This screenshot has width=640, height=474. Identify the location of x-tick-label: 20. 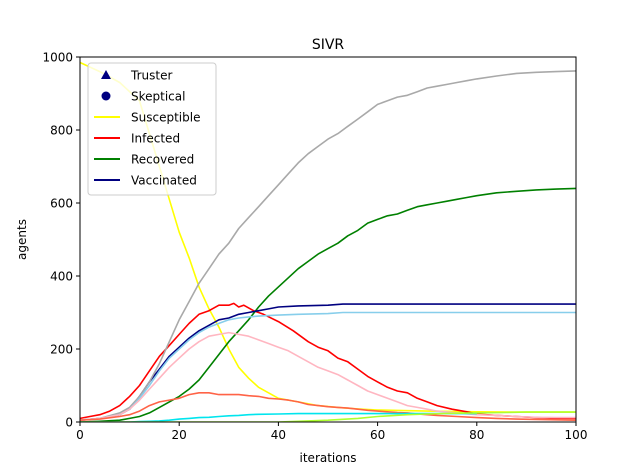
(179, 435).